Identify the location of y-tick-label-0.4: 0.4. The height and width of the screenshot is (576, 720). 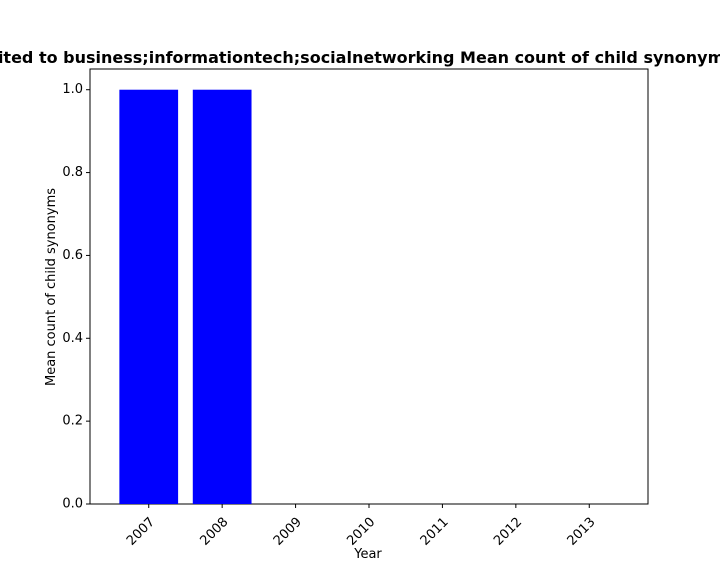
(72, 338).